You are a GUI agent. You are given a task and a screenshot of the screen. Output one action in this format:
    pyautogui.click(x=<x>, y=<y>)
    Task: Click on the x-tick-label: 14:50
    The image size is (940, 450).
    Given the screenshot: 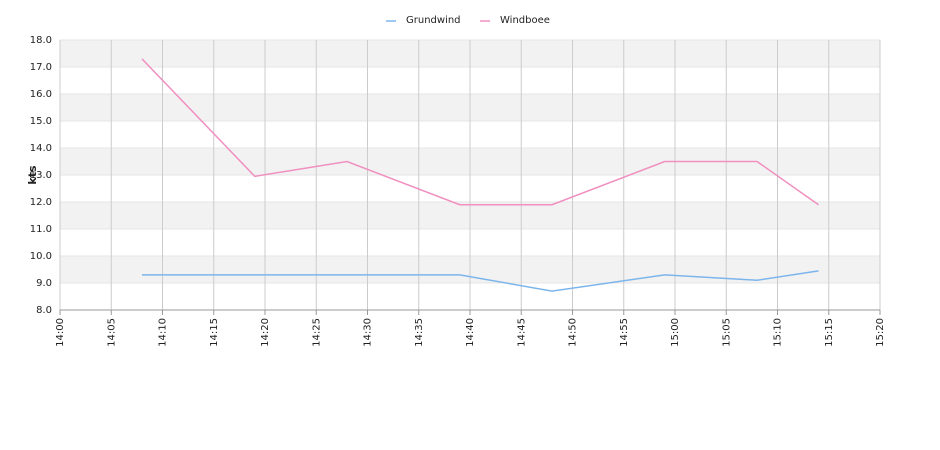 What is the action you would take?
    pyautogui.click(x=573, y=332)
    